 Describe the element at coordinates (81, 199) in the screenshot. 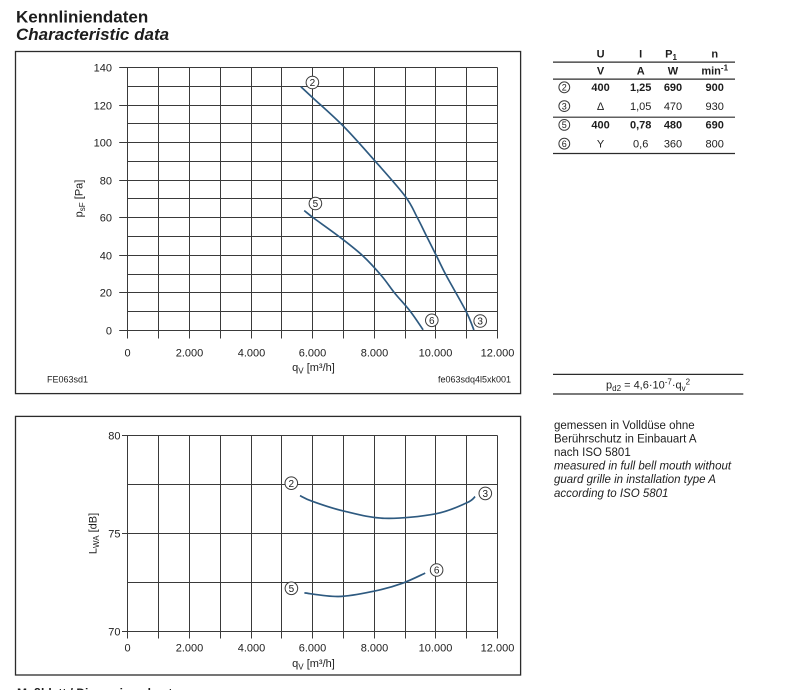

I see `svg-text: psF [Pa]` at that location.